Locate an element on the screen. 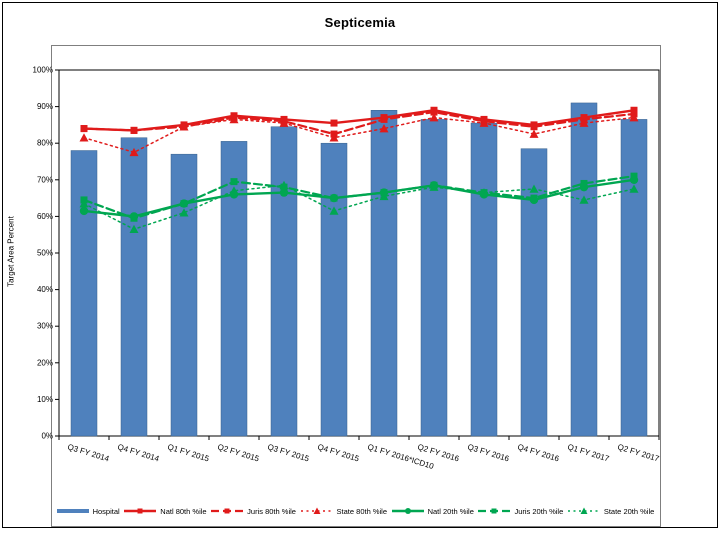  y-tick-label: 10% is located at coordinates (45, 399).